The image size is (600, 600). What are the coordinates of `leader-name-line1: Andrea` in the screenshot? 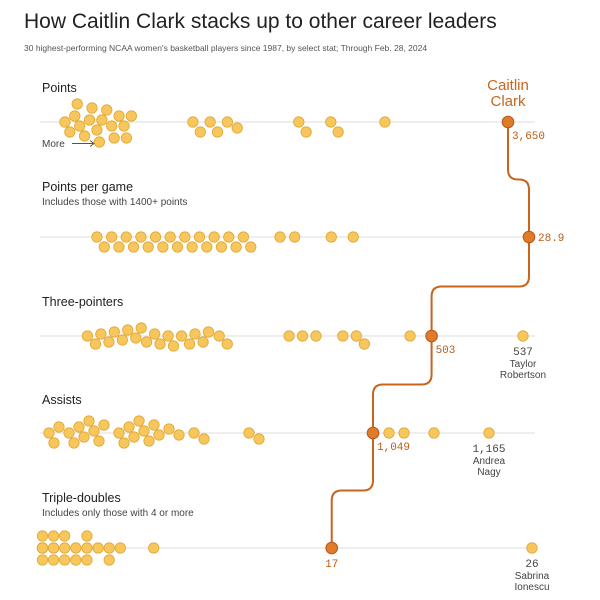 It's located at (489, 461).